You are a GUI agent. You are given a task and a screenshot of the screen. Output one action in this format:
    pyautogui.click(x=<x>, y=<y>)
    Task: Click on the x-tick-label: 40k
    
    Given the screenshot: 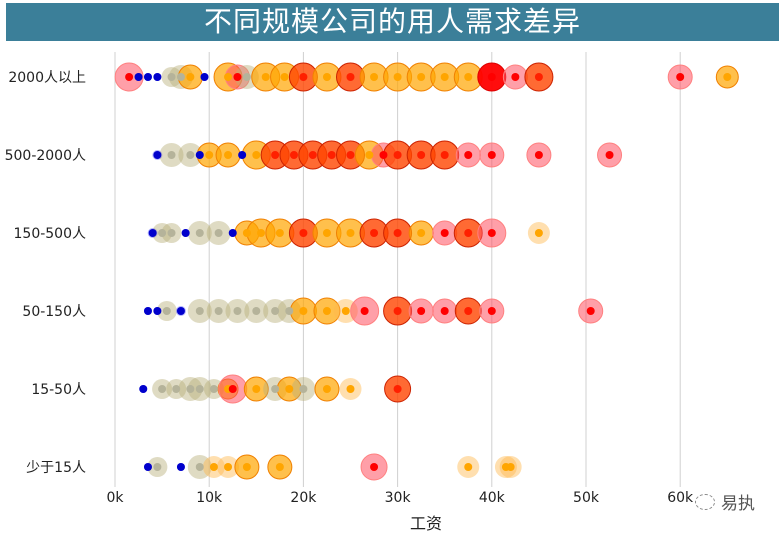 What is the action you would take?
    pyautogui.click(x=491, y=498)
    